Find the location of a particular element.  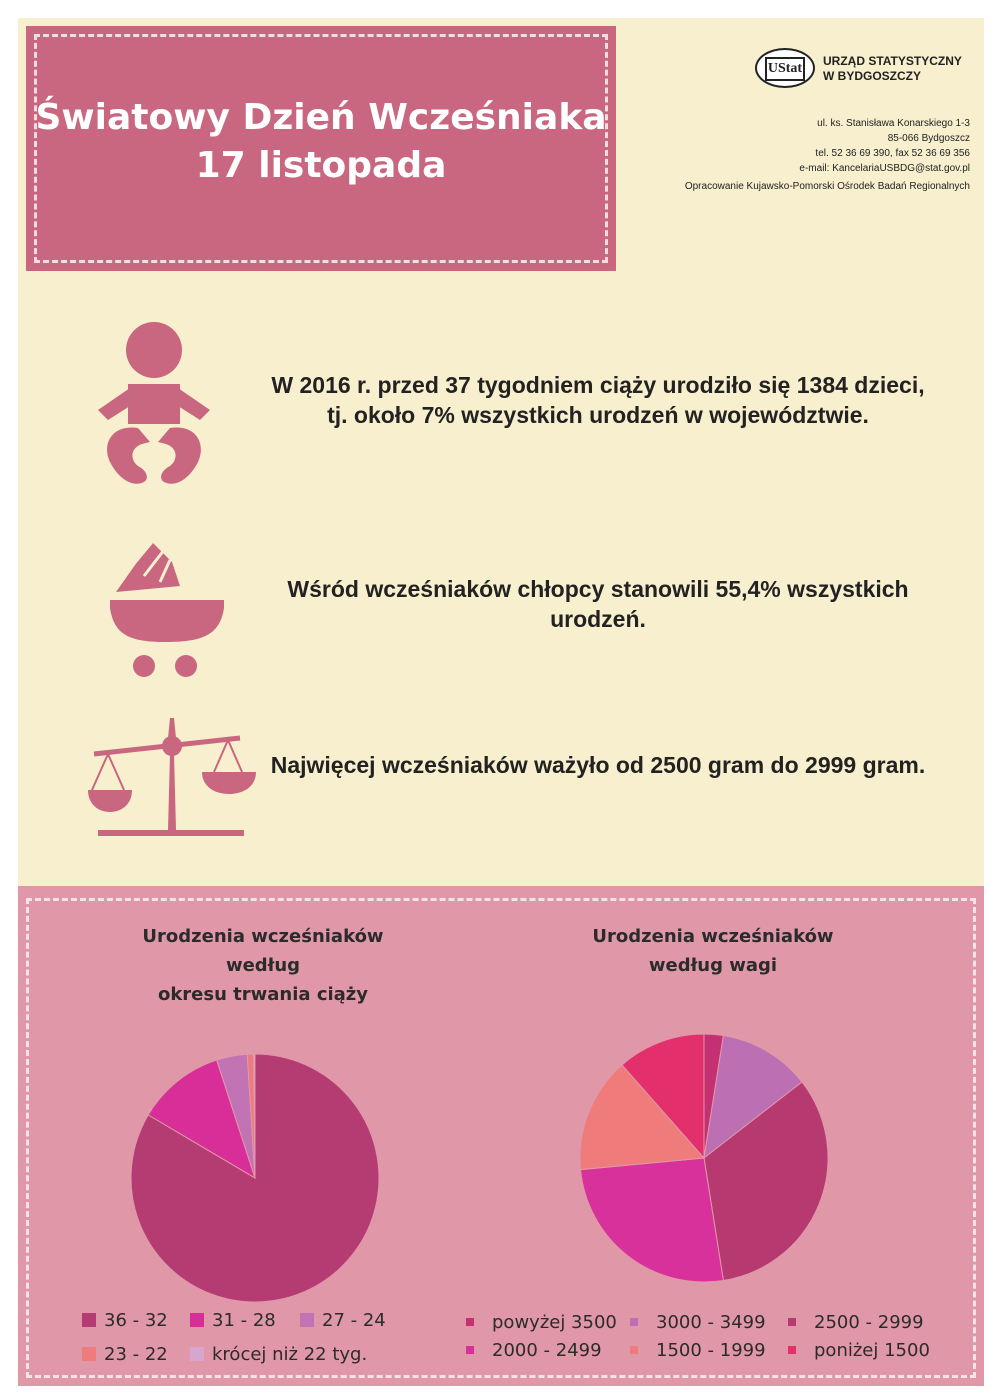

title-card: Światowy Dzień Wcześniaka 17 listopada is located at coordinates (321, 148).